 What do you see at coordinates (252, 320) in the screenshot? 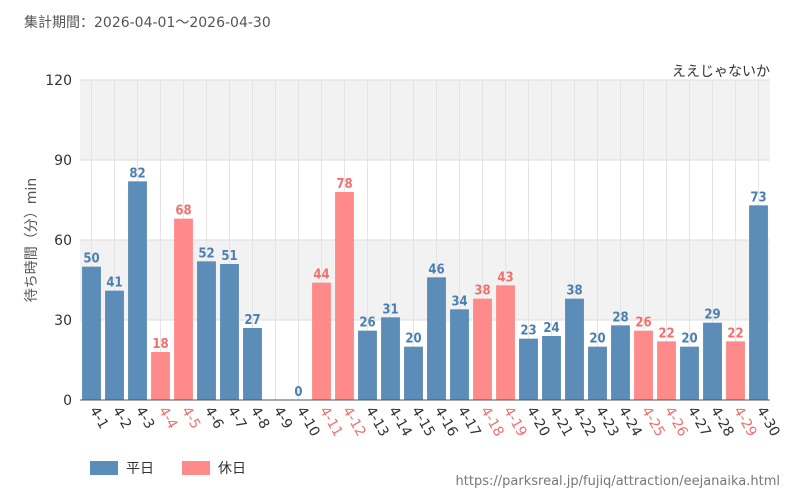
I see `data-label-4-8: 27` at bounding box center [252, 320].